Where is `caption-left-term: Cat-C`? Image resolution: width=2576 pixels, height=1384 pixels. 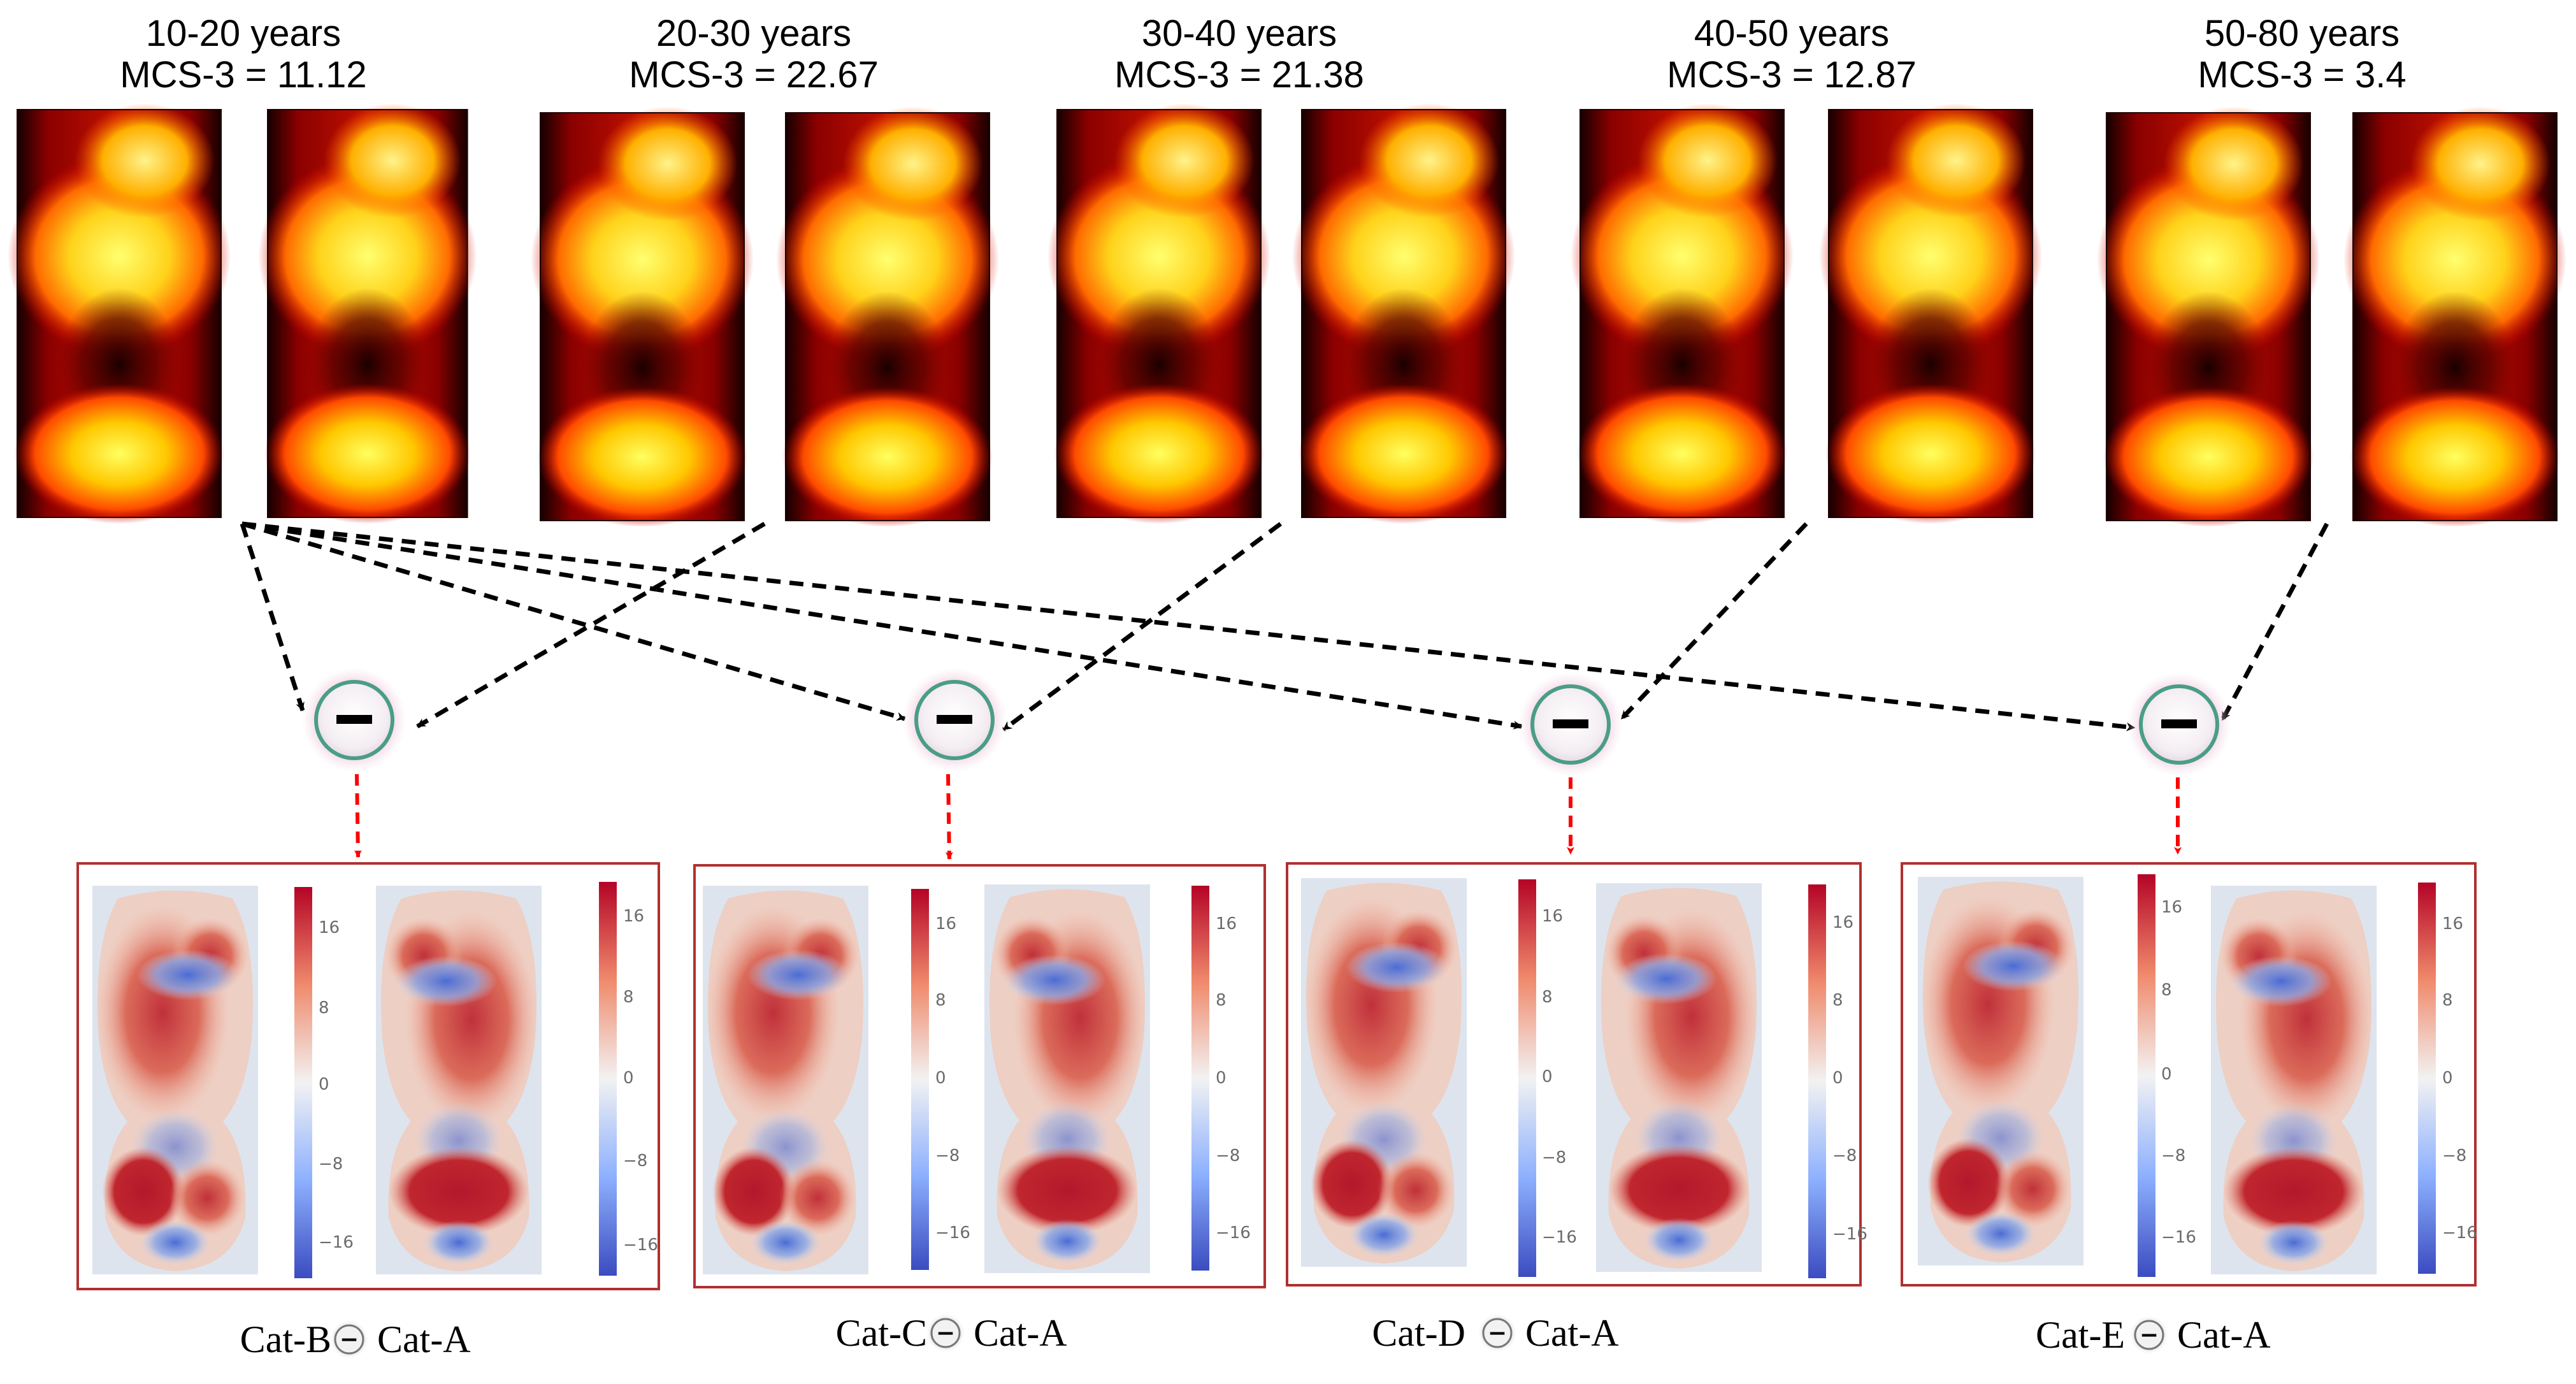
caption-left-term: Cat-C is located at coordinates (881, 1333).